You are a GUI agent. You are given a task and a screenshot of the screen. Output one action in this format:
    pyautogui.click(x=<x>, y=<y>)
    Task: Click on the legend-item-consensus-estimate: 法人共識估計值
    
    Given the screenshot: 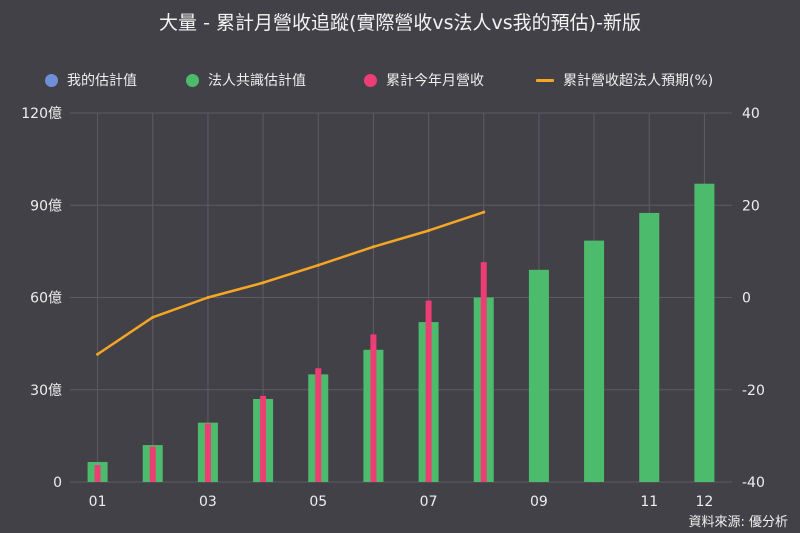 What is the action you would take?
    pyautogui.click(x=246, y=80)
    